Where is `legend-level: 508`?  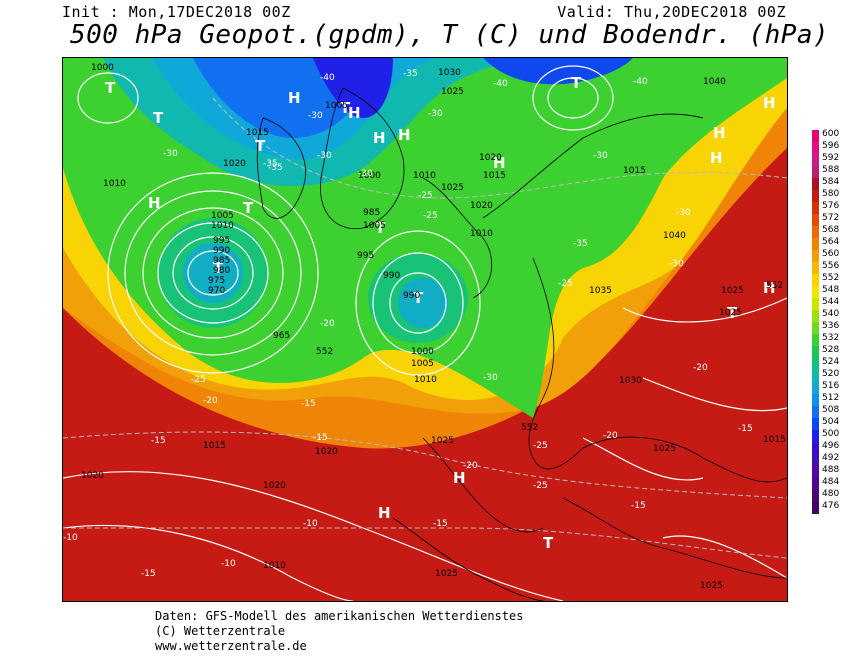 legend-level: 508 is located at coordinates (831, 410).